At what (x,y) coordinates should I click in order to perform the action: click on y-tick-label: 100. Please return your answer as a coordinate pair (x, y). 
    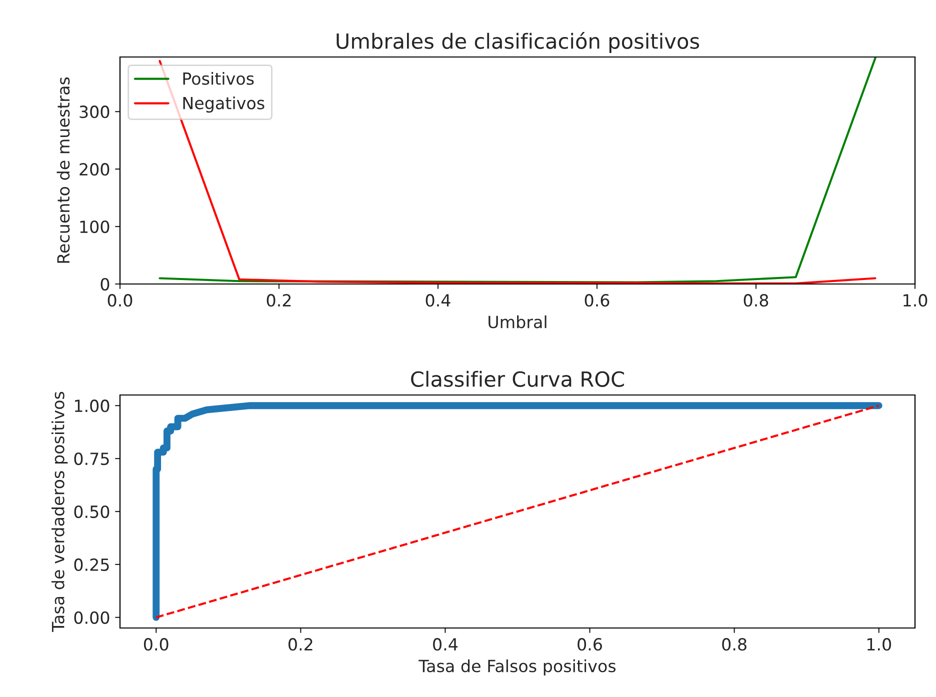
    Looking at the image, I should click on (95, 227).